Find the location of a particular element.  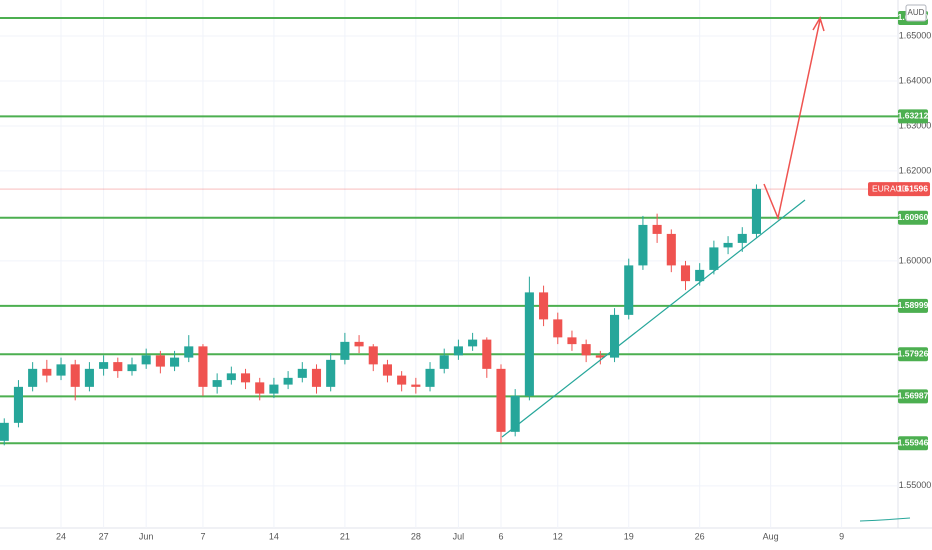

projection-arrow is located at coordinates (792, 120).